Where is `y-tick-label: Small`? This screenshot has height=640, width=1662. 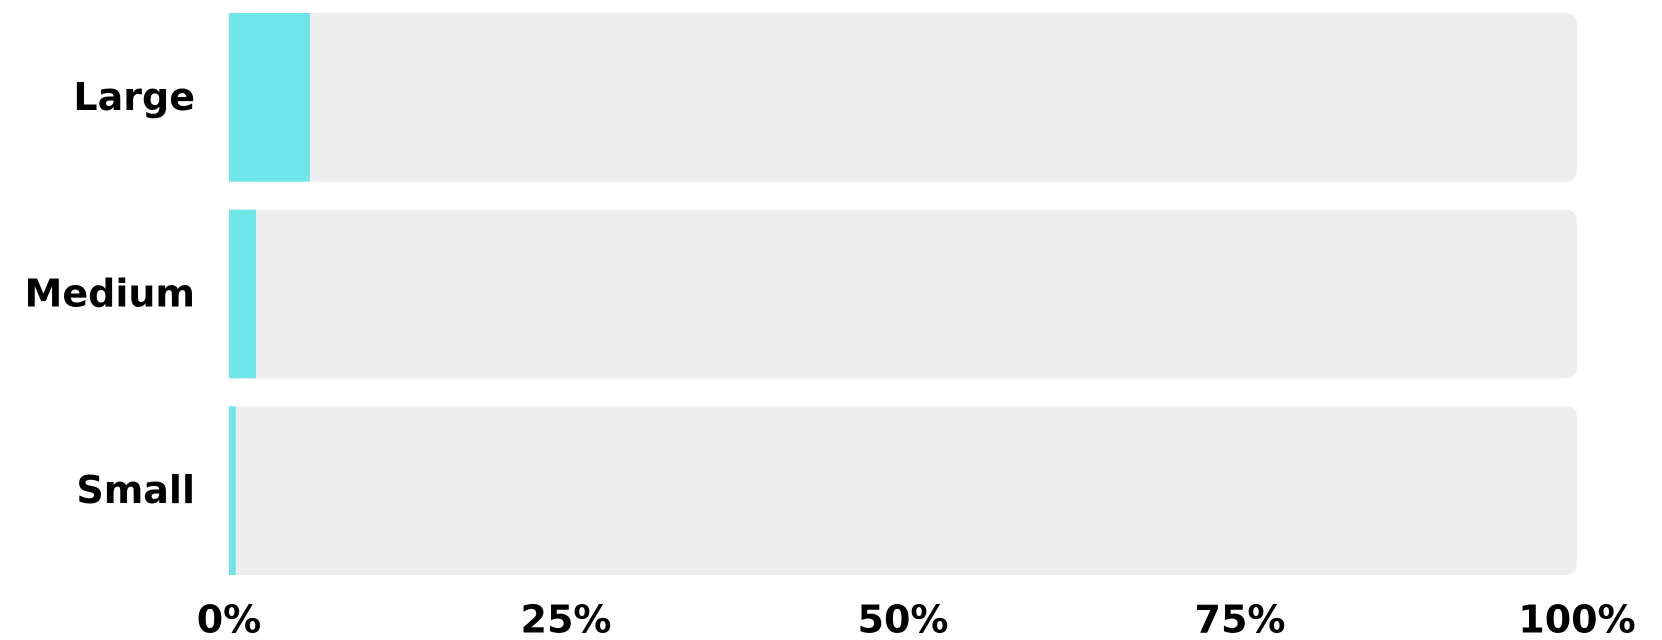
y-tick-label: Small is located at coordinates (135, 490).